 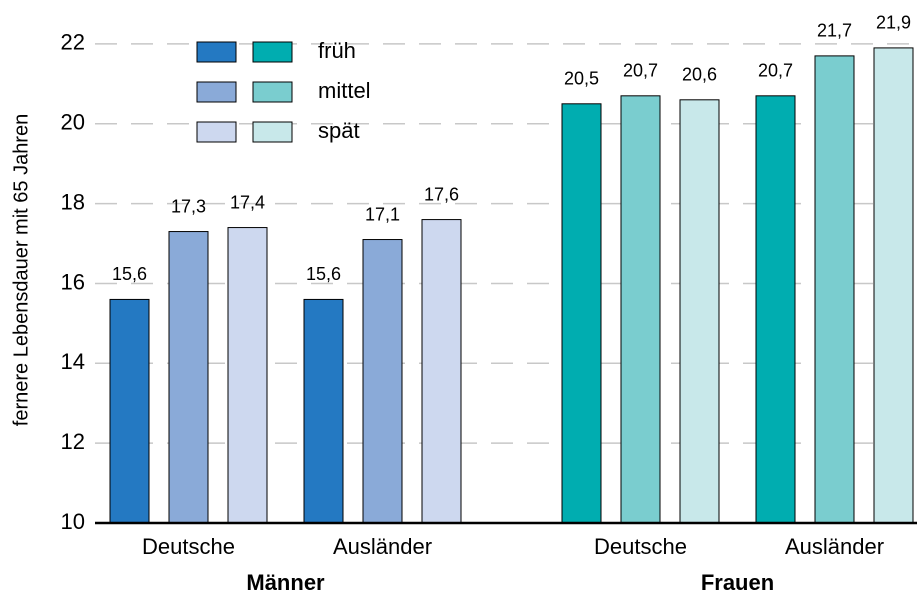 What do you see at coordinates (834, 31) in the screenshot?
I see `value-label: 21,7` at bounding box center [834, 31].